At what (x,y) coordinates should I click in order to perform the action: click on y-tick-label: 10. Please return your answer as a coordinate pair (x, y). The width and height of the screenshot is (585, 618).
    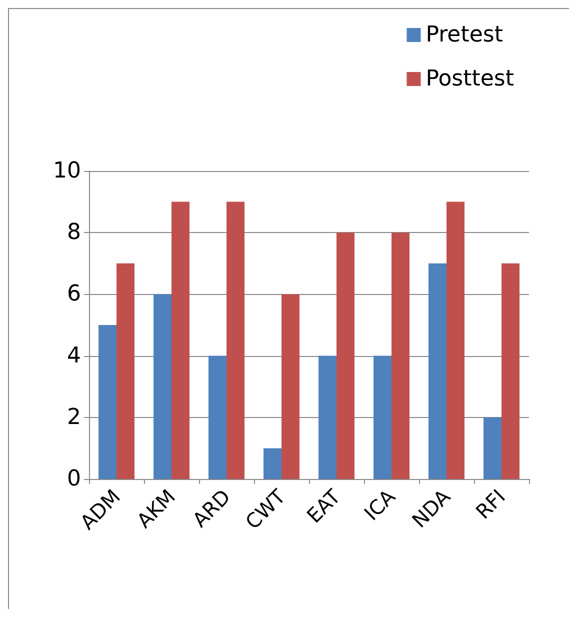
    Looking at the image, I should click on (67, 171).